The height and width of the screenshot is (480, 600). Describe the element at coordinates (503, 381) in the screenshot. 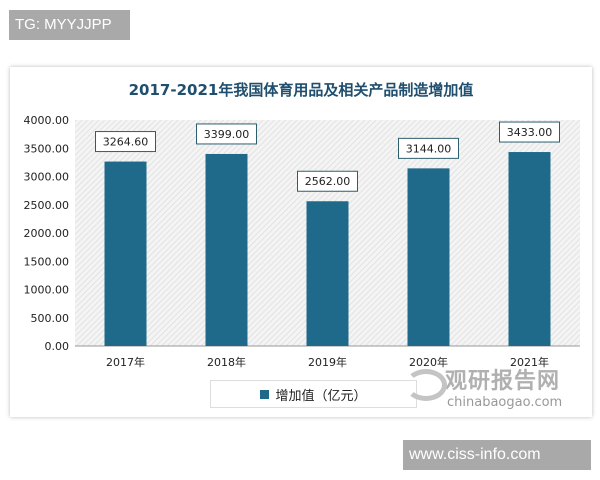

I see `logo-cn: 观研报告网` at that location.